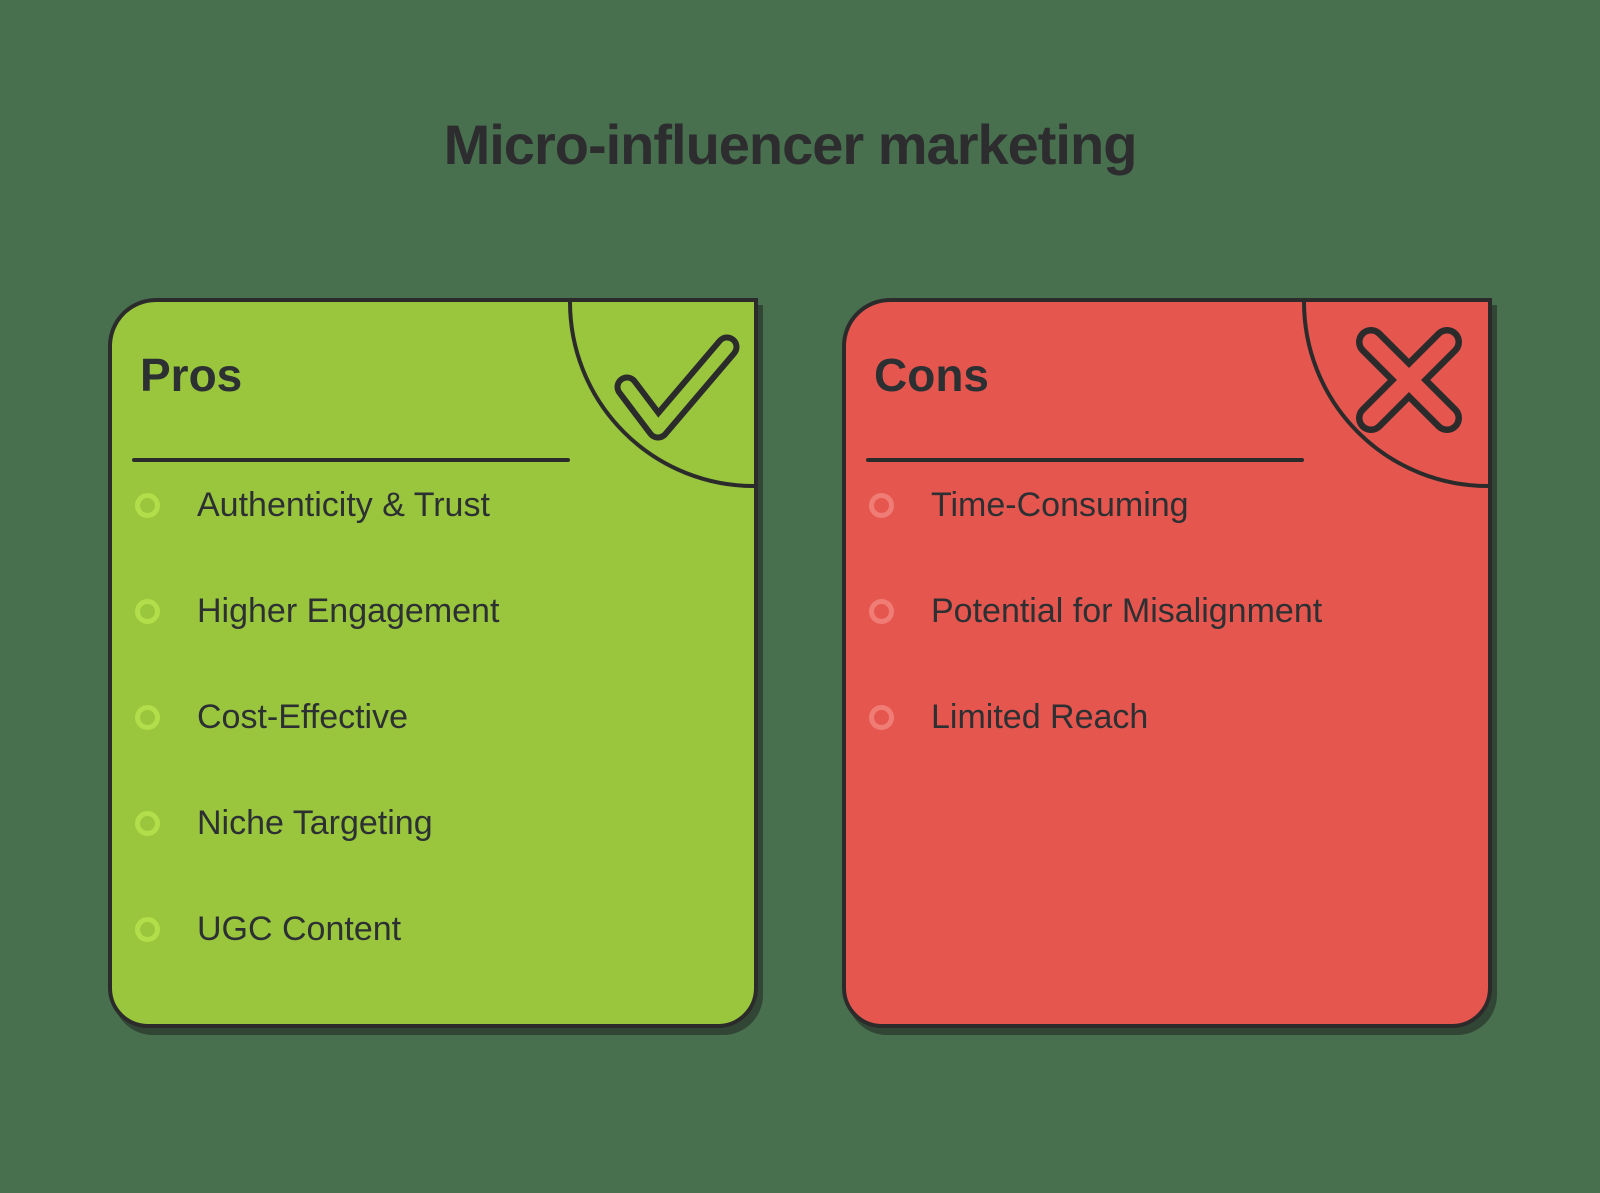 This screenshot has width=1600, height=1193. Describe the element at coordinates (191, 375) in the screenshot. I see `card-title-pros: Pros` at that location.